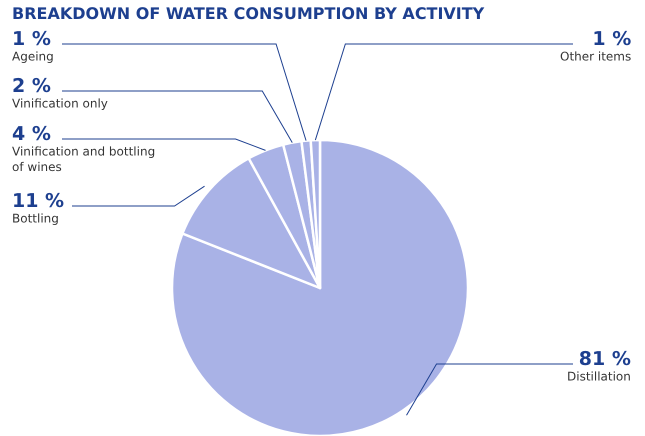 This screenshot has width=645, height=436. What do you see at coordinates (84, 159) in the screenshot?
I see `slice-label: Vinification and bottling of wines` at bounding box center [84, 159].